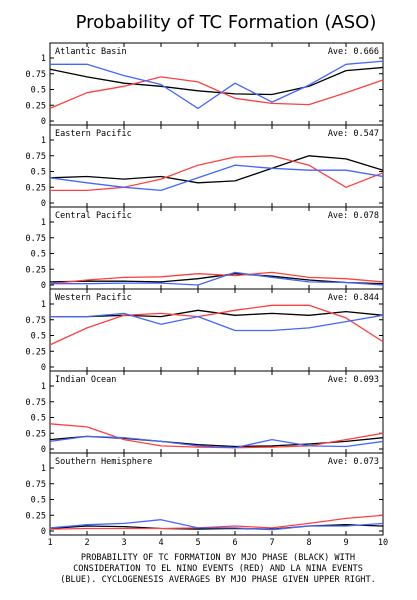  I want to click on panel-1: 0 0.25 0.5 0.75 1 Eastern Pacific Ave: 0.547, so click(205, 166).